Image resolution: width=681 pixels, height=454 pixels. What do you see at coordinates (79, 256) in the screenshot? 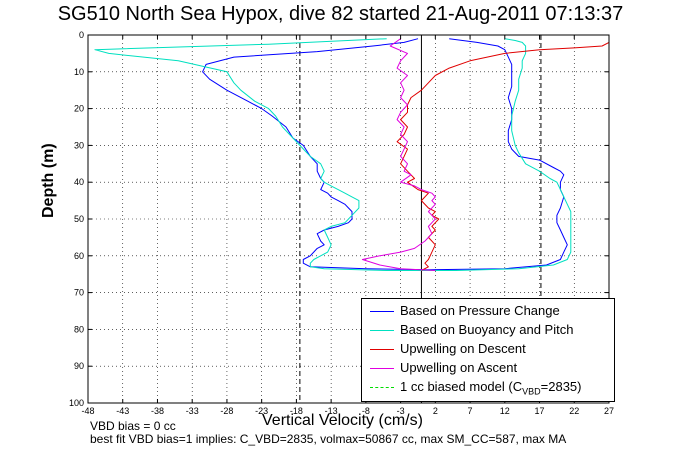
I see `y-tick-label: 60` at bounding box center [79, 256].